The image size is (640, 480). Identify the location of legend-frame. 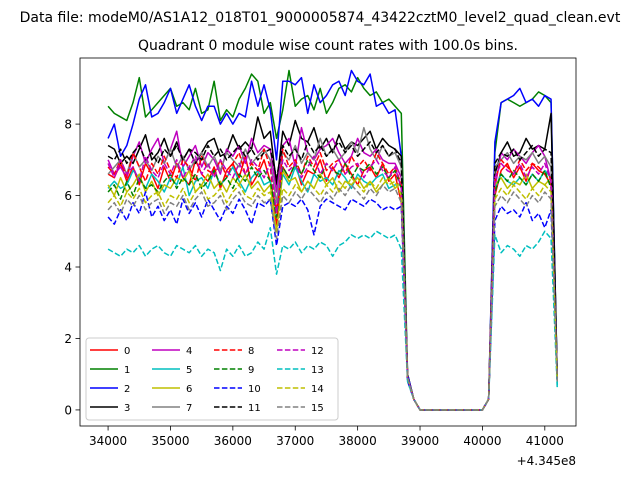
(212, 379).